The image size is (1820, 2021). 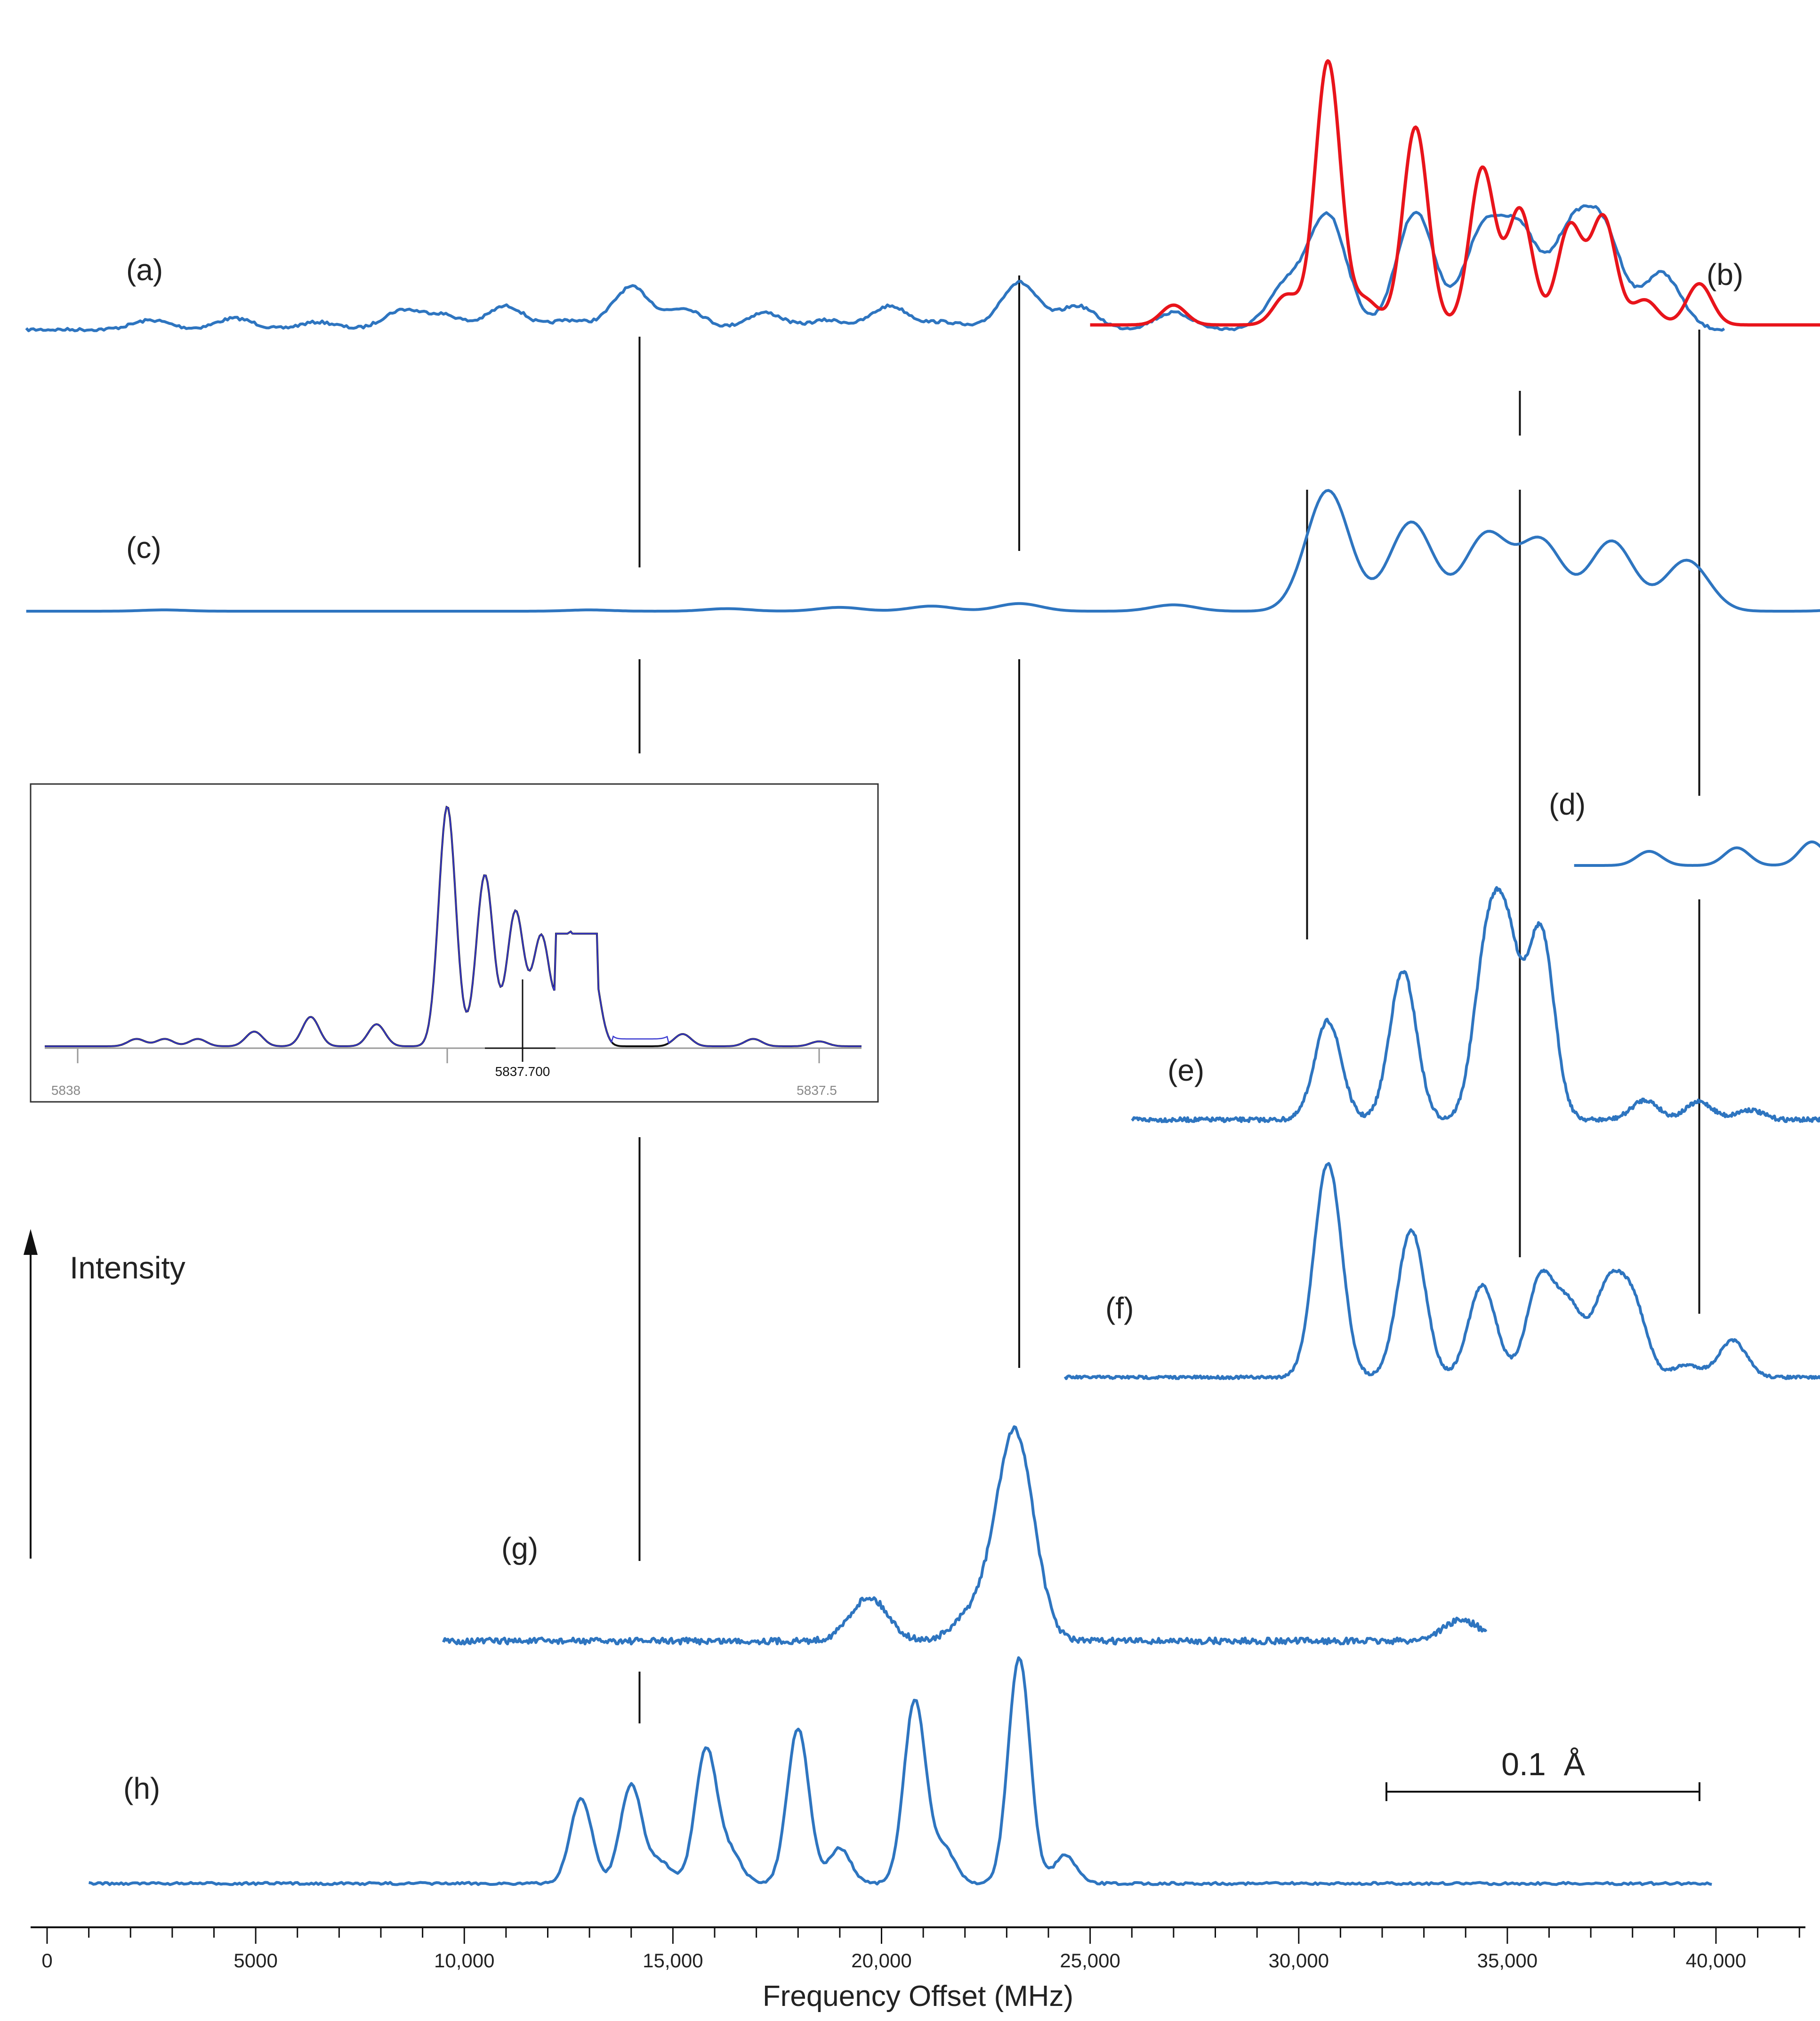 What do you see at coordinates (1186, 1070) in the screenshot?
I see `series-label-e: (e)` at bounding box center [1186, 1070].